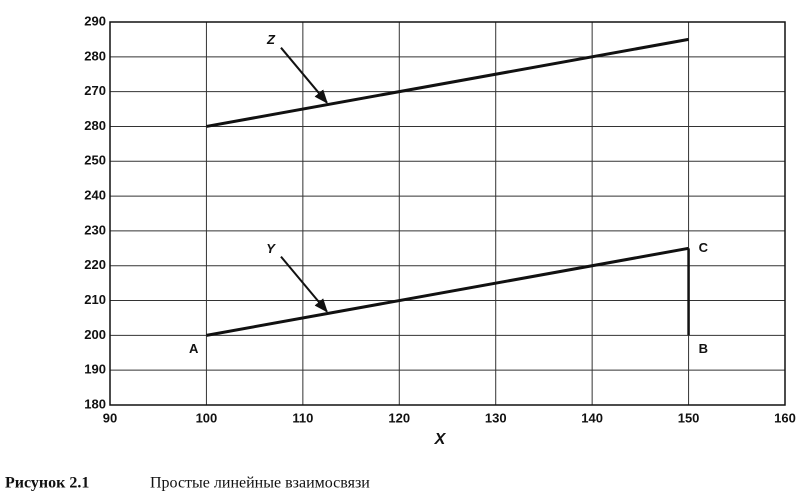 The width and height of the screenshot is (803, 504). What do you see at coordinates (95, 20) in the screenshot?
I see `y-tick-label: 290` at bounding box center [95, 20].